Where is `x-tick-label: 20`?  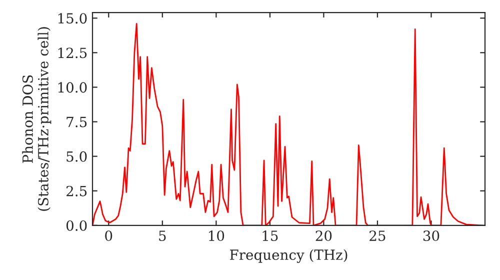 x-tick-label: 20 is located at coordinates (324, 236).